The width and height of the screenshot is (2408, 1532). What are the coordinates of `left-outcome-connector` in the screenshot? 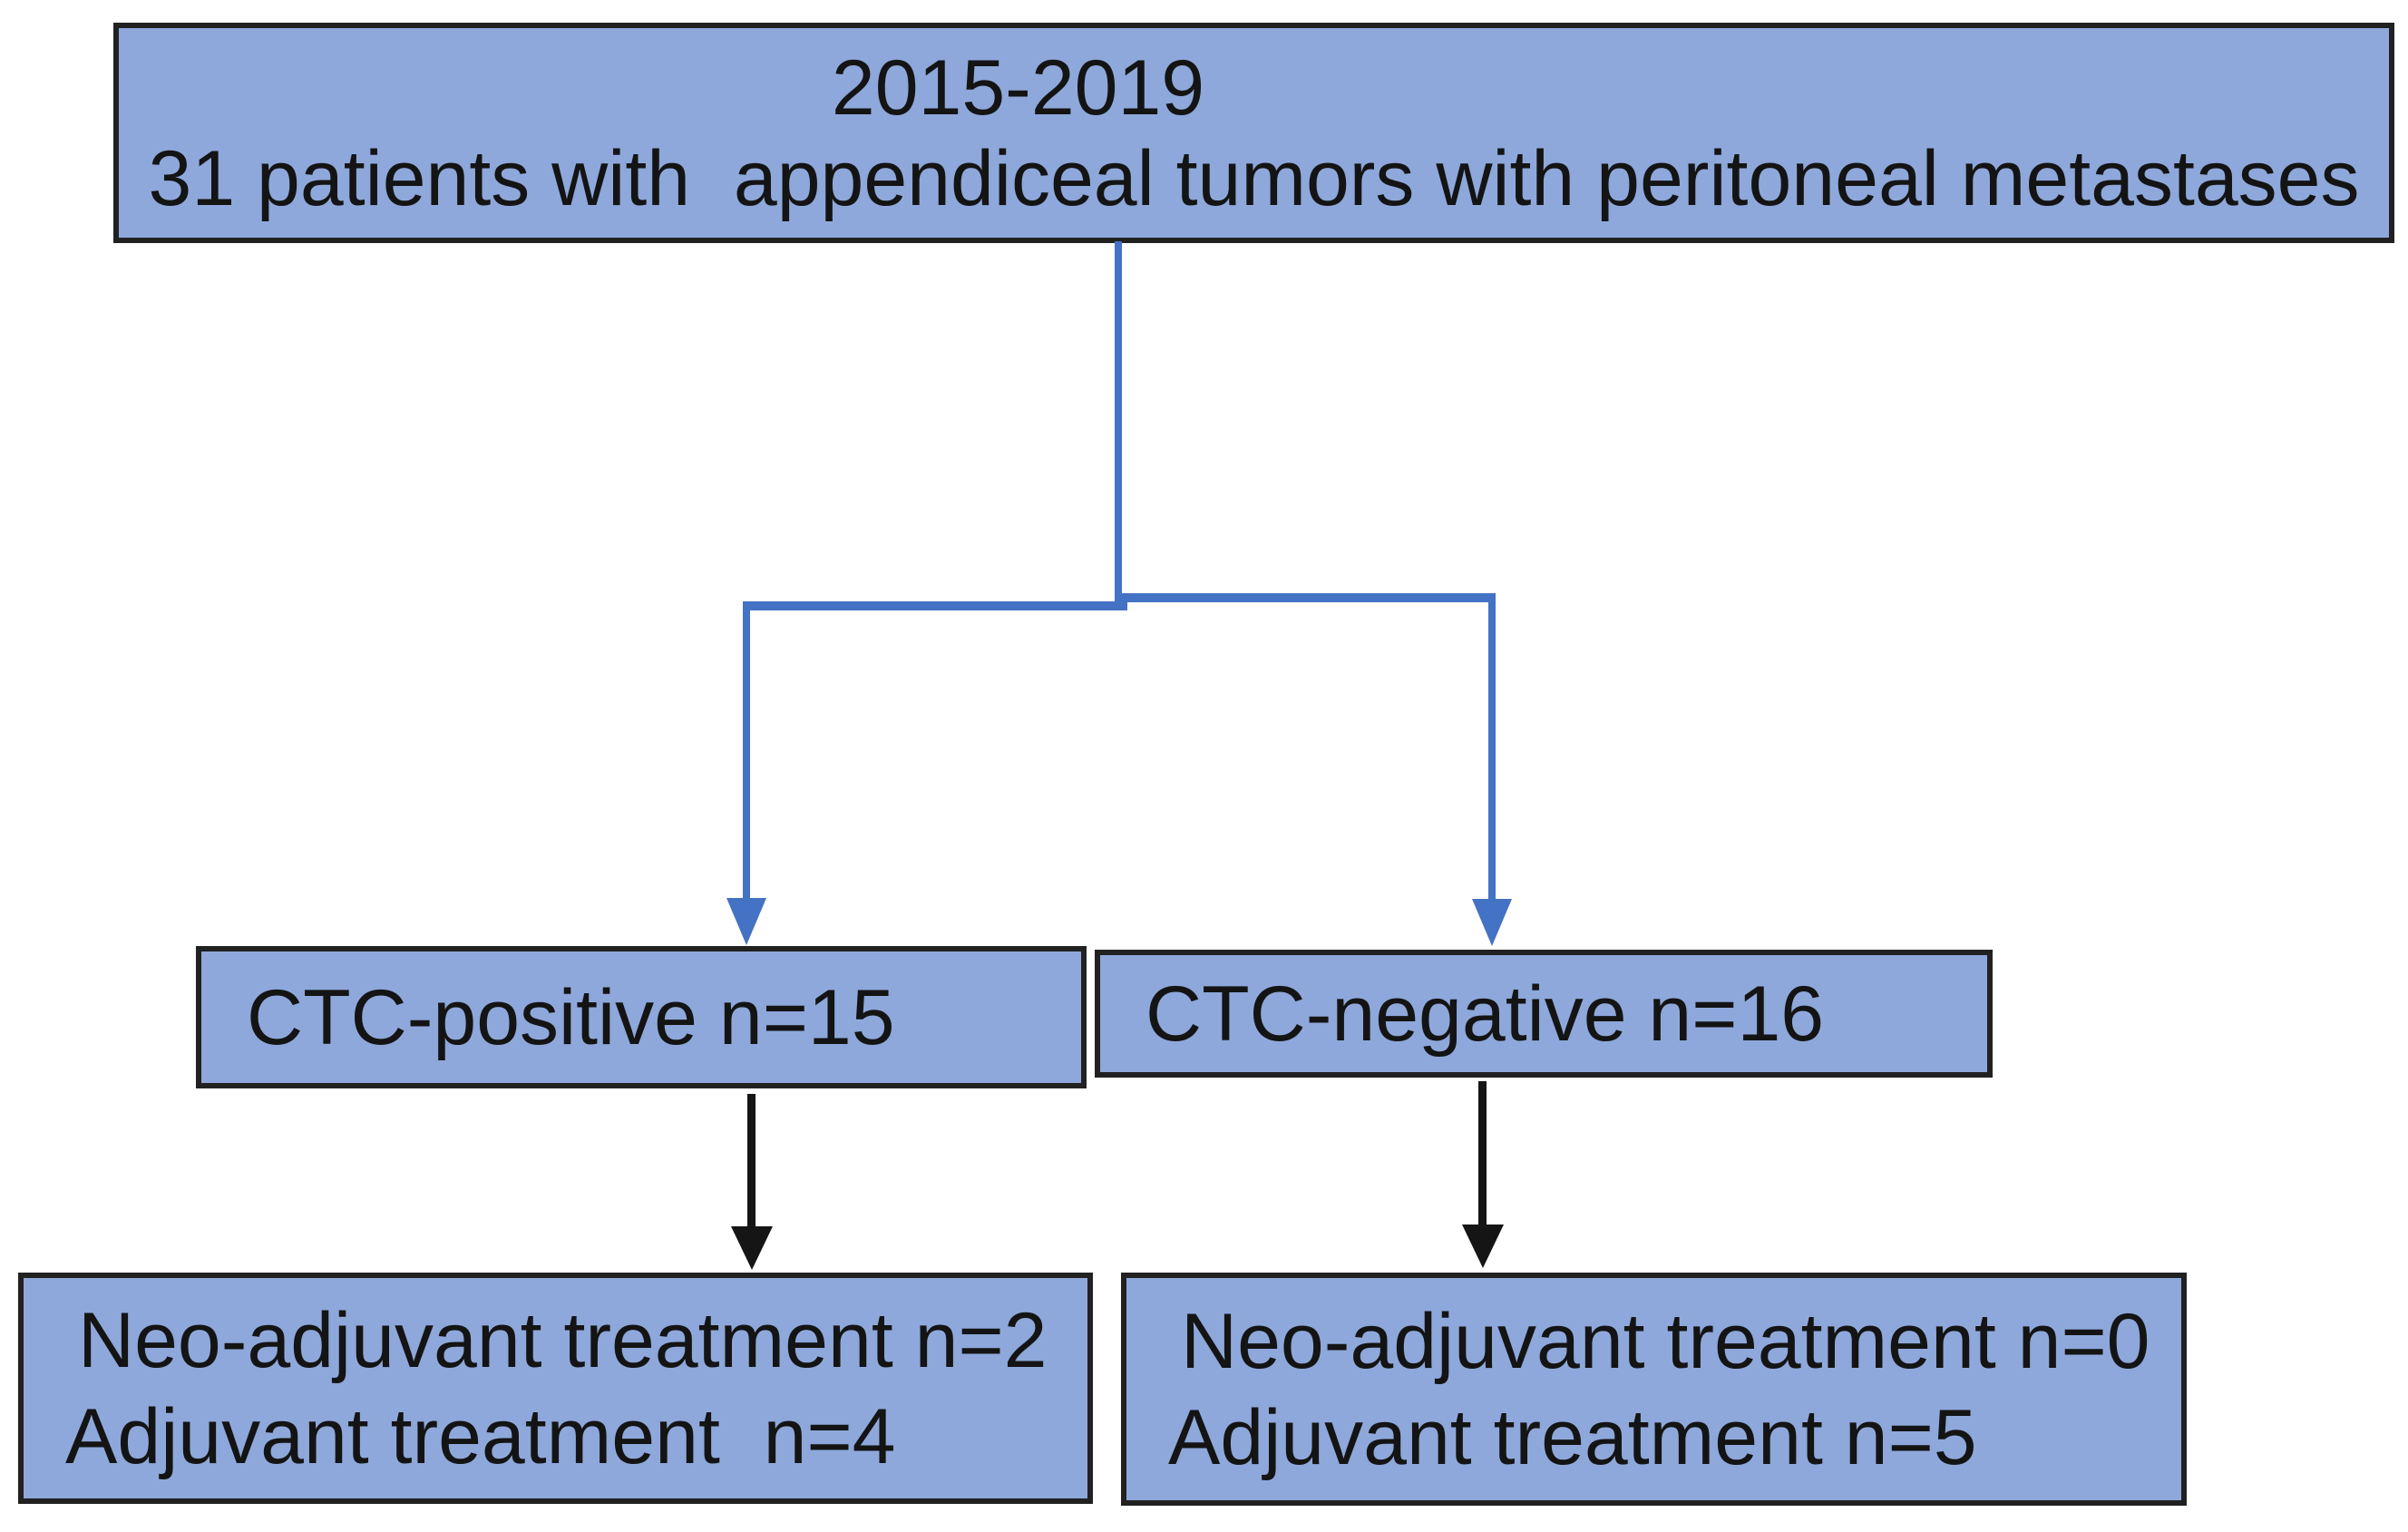 It's located at (751, 1162).